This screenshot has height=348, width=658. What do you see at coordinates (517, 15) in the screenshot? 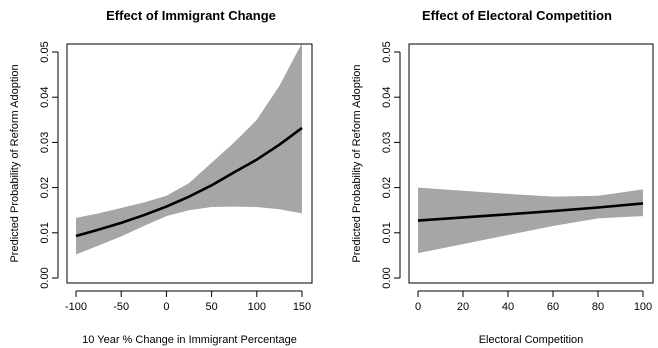
I see `chart-title: Effect of Electoral Competition` at bounding box center [517, 15].